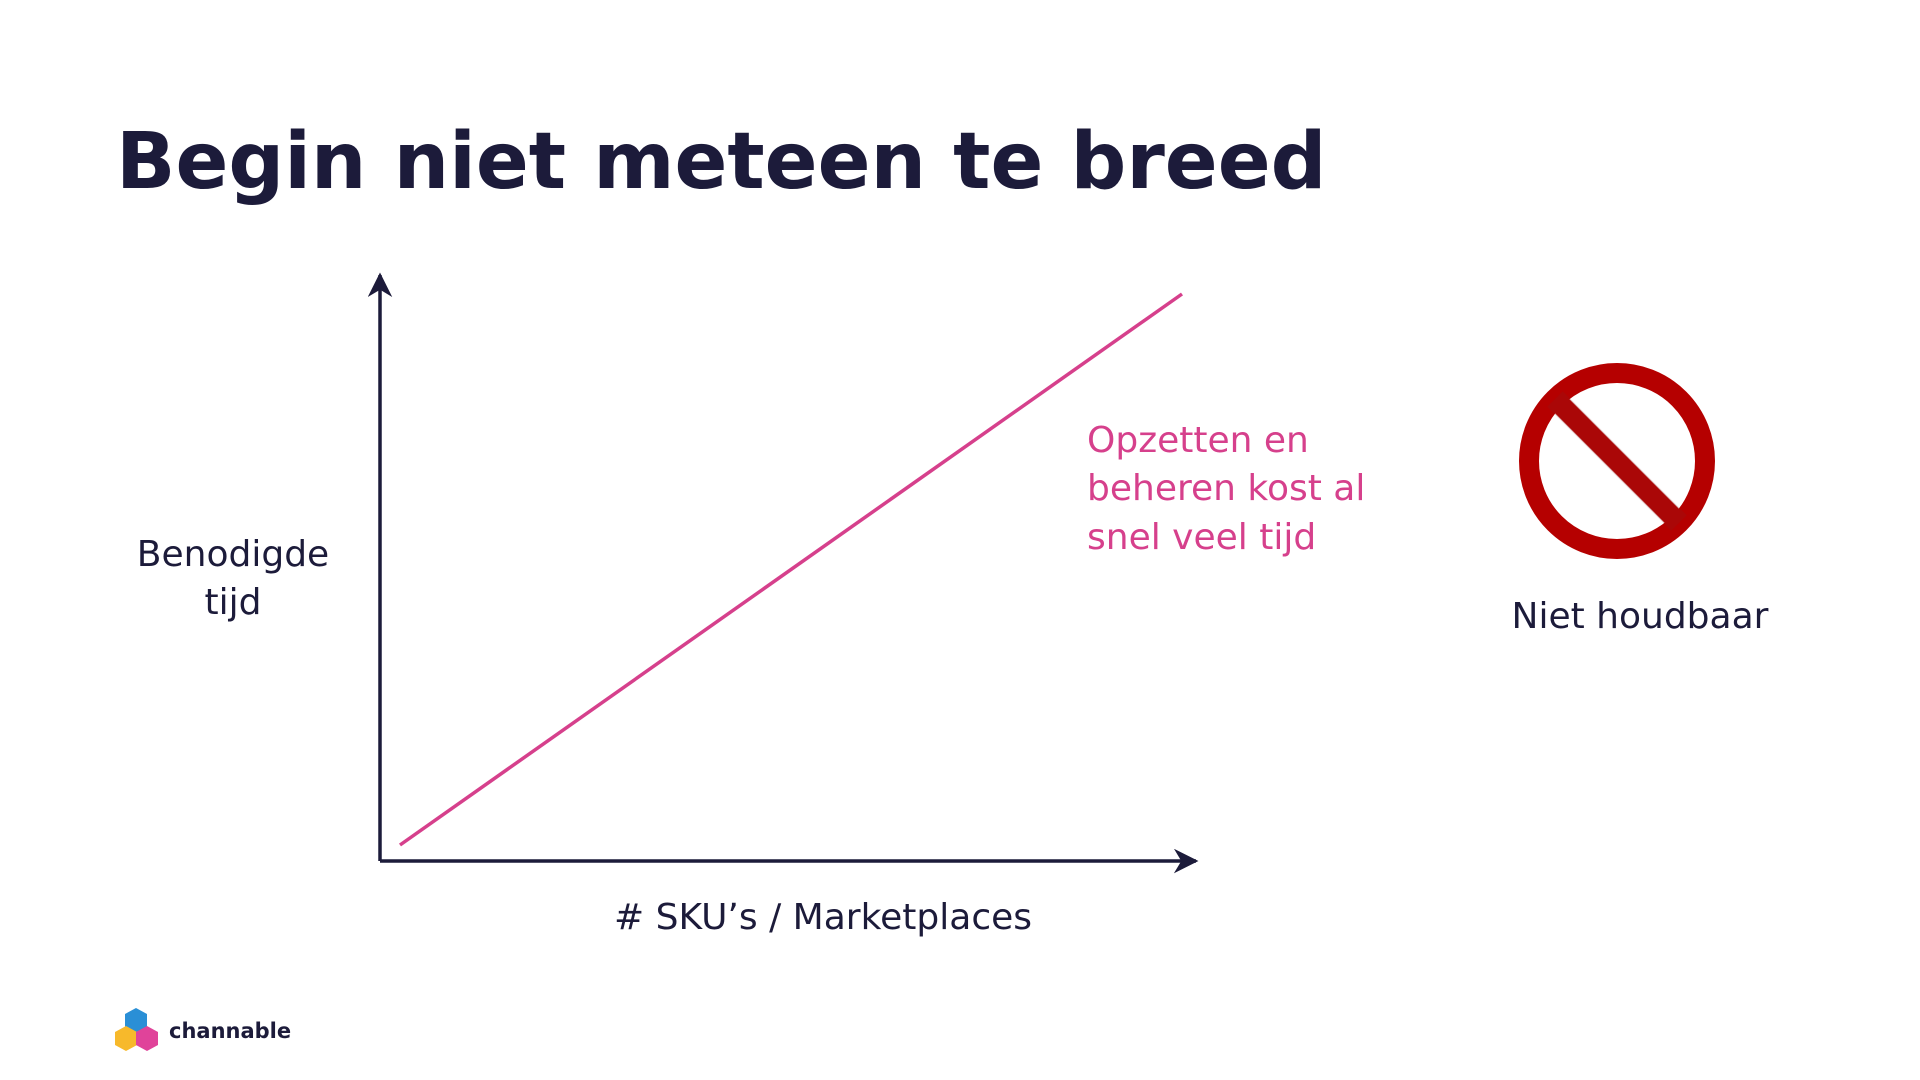 This screenshot has width=1920, height=1080. I want to click on annotation: beheren kost al, so click(1226, 488).